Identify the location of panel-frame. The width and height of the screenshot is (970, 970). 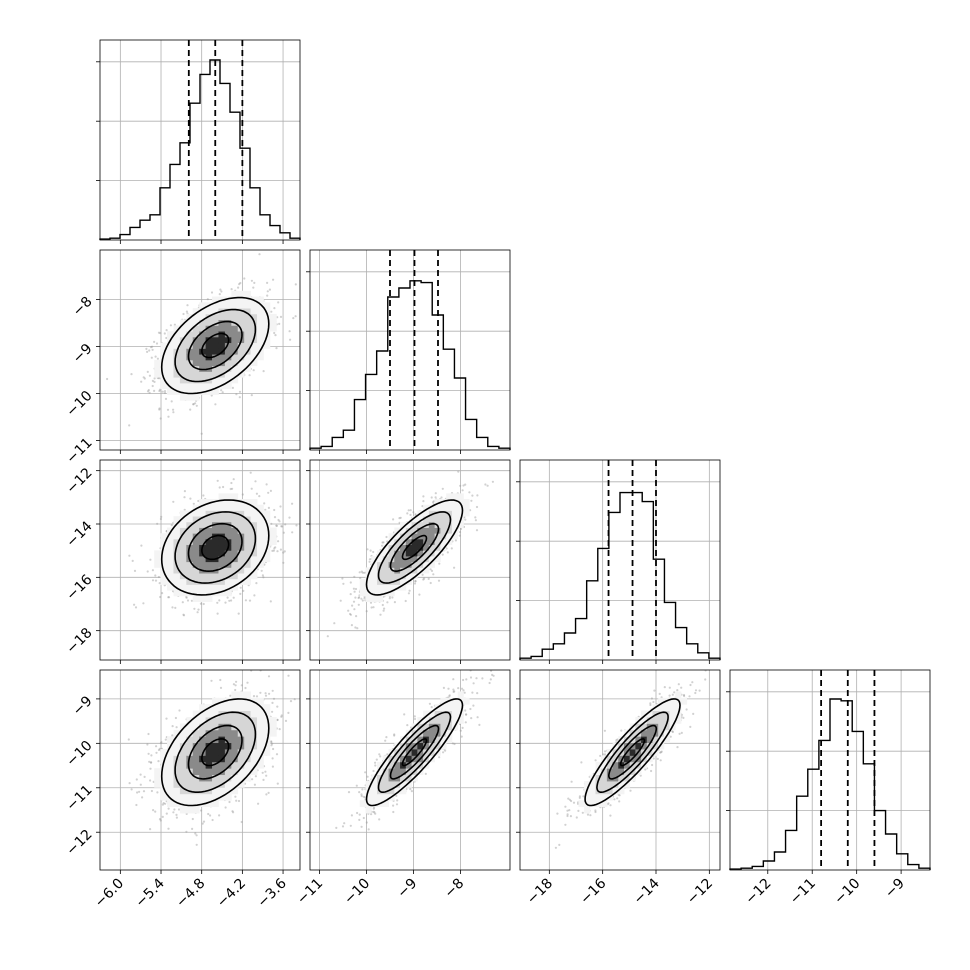
(200, 560).